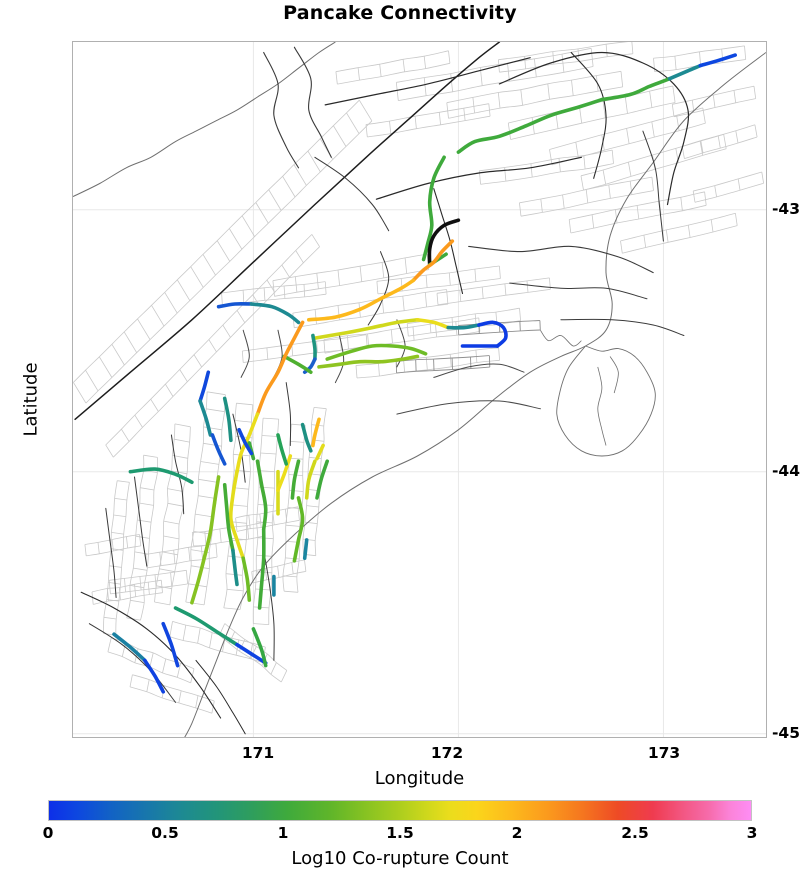  I want to click on colorbar-tick-label: 0, so click(48, 833).